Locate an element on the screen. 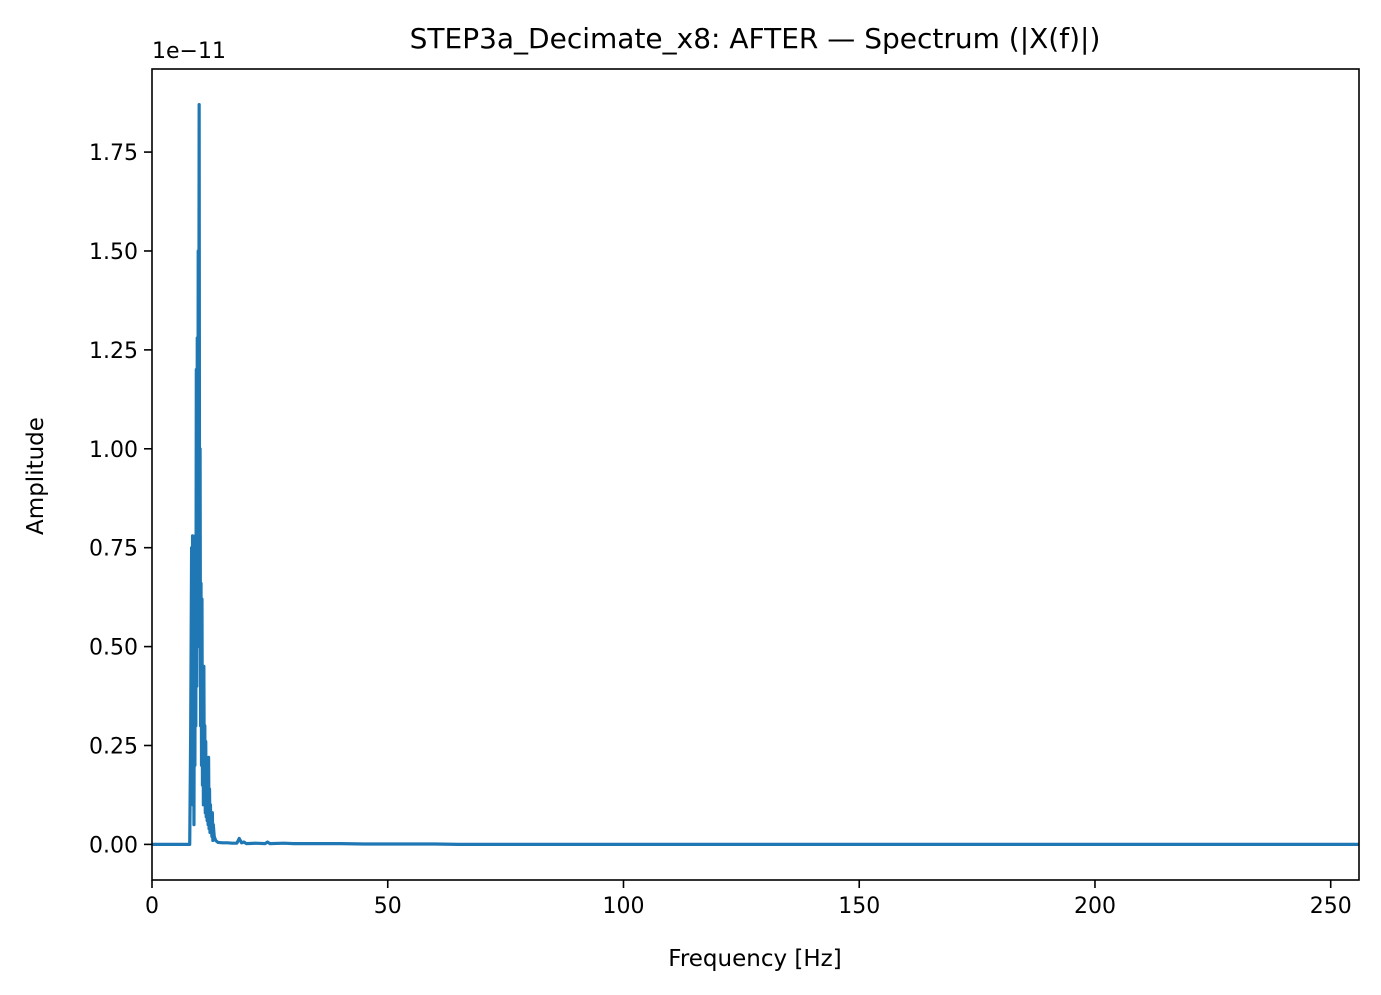 This screenshot has height=995, width=1381. y-tick-label: 0.75 is located at coordinates (113, 549).